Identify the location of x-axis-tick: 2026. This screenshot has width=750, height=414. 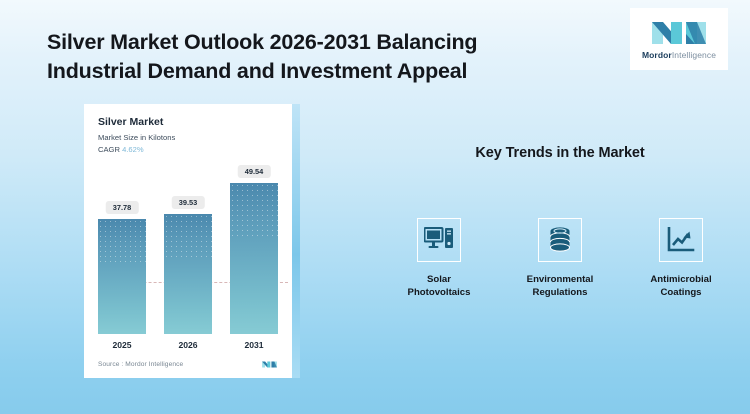
(188, 345).